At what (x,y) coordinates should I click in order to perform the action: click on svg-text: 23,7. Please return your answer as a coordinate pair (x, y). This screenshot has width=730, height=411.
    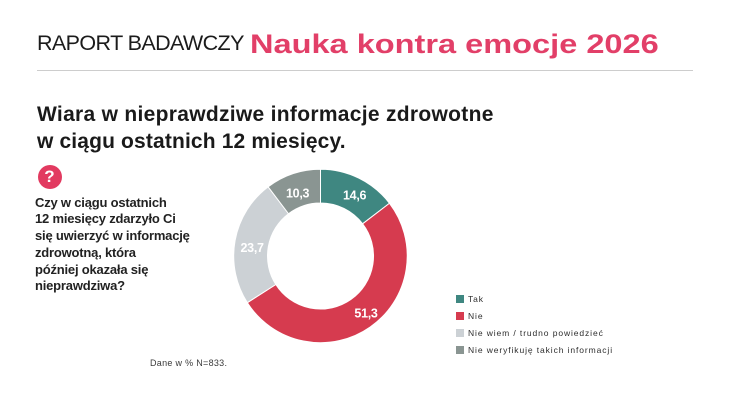
    Looking at the image, I should click on (252, 248).